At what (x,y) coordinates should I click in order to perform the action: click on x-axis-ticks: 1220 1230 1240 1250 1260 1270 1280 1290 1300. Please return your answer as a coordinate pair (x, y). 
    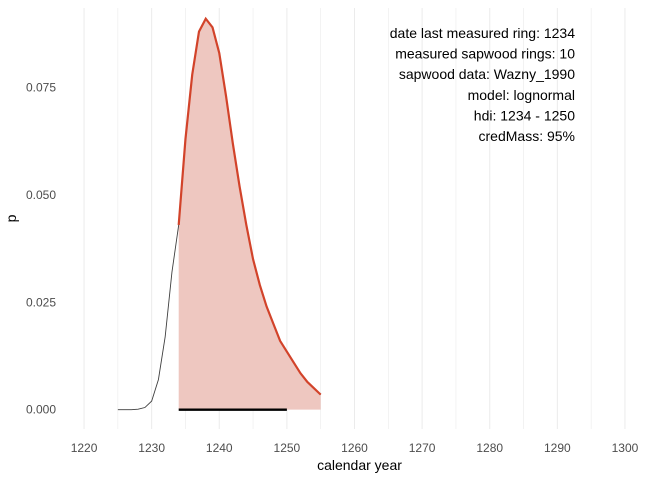
    Looking at the image, I should click on (355, 448).